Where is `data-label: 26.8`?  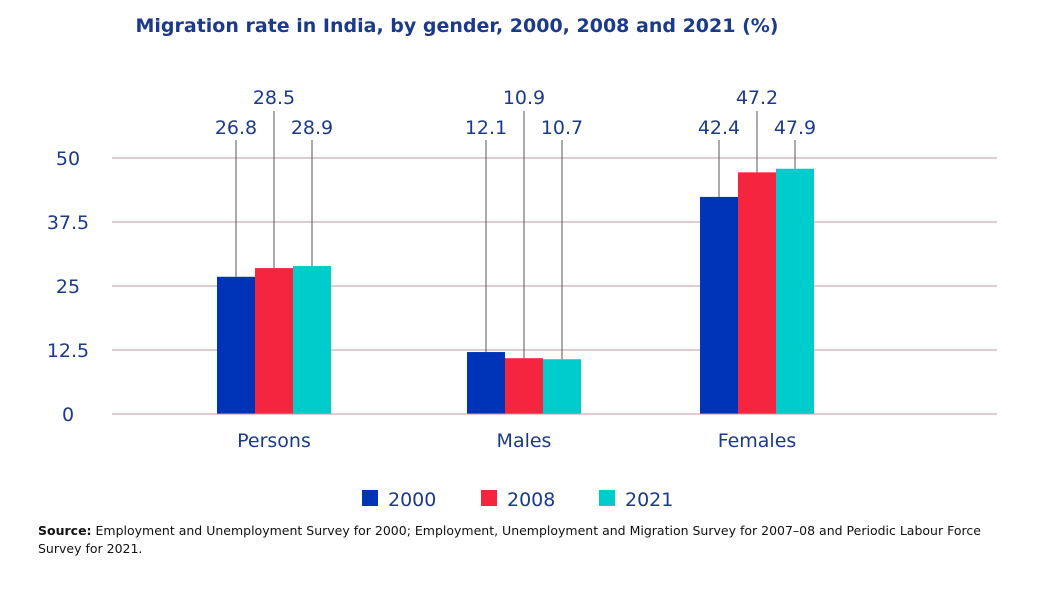
data-label: 26.8 is located at coordinates (236, 128).